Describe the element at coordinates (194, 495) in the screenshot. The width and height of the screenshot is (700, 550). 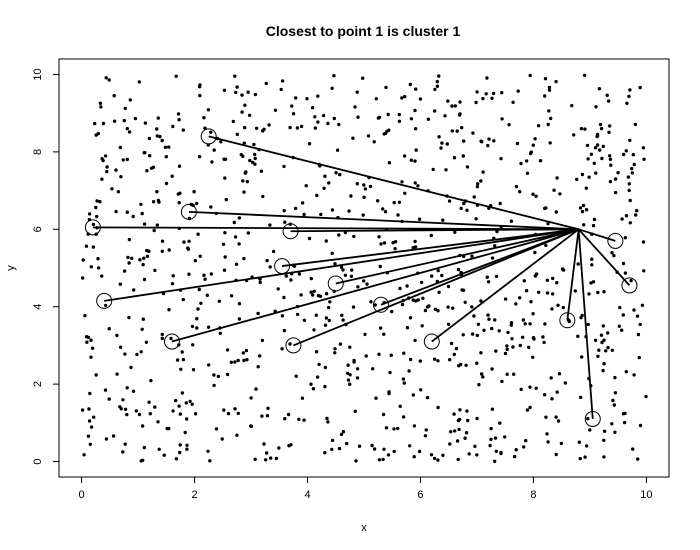
I see `x-tick-label: 2` at that location.